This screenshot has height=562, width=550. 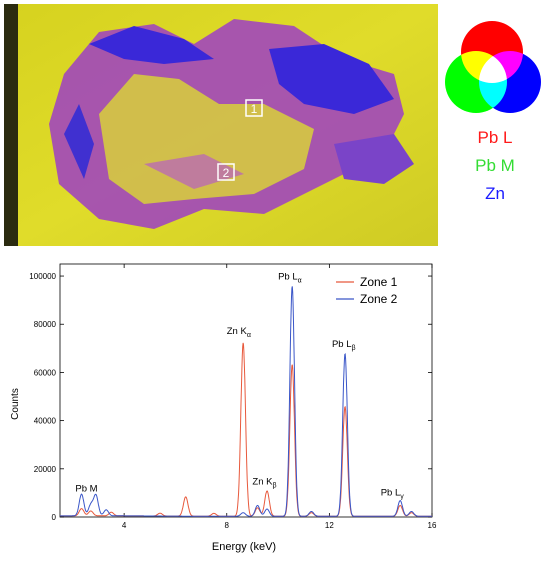 What do you see at coordinates (244, 547) in the screenshot?
I see `x-axis-label: Energy (keV)` at bounding box center [244, 547].